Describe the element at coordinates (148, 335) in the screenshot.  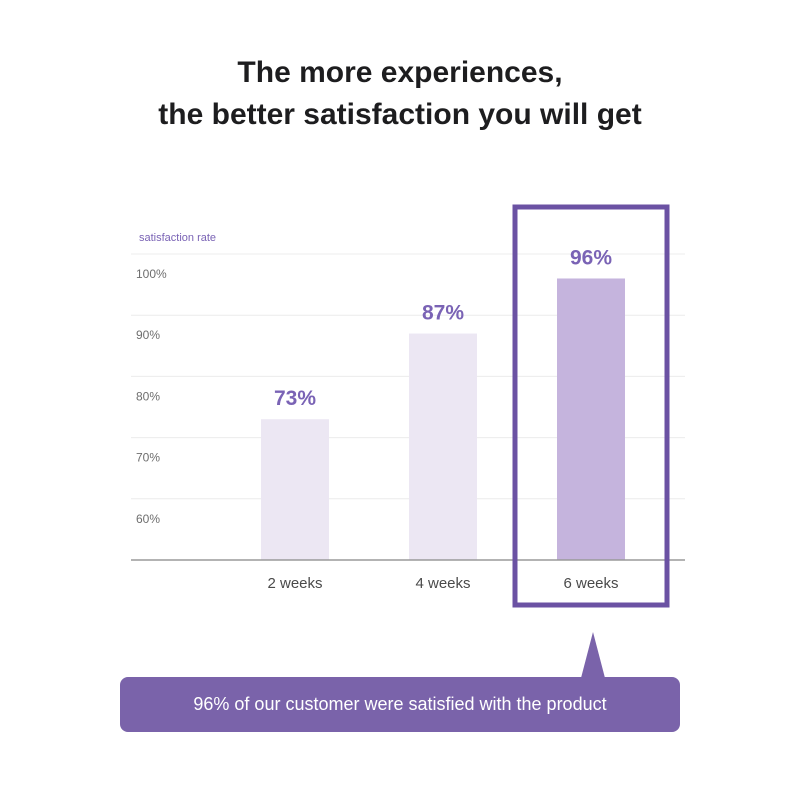
I see `y-tick-label: 90%` at that location.